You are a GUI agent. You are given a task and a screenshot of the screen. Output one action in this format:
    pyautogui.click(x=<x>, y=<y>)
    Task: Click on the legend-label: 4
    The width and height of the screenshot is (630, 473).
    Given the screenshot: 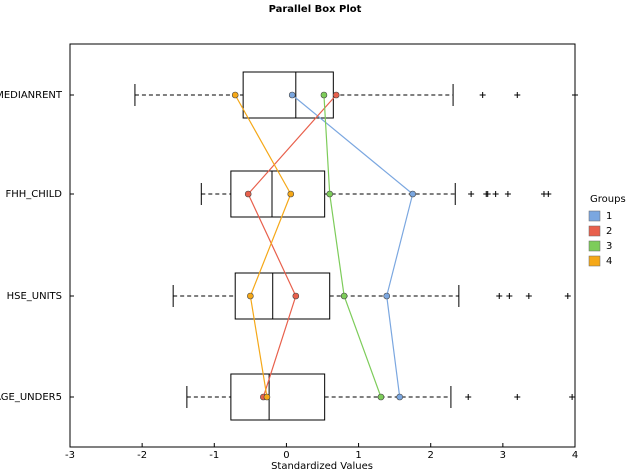 What is the action you would take?
    pyautogui.click(x=609, y=261)
    